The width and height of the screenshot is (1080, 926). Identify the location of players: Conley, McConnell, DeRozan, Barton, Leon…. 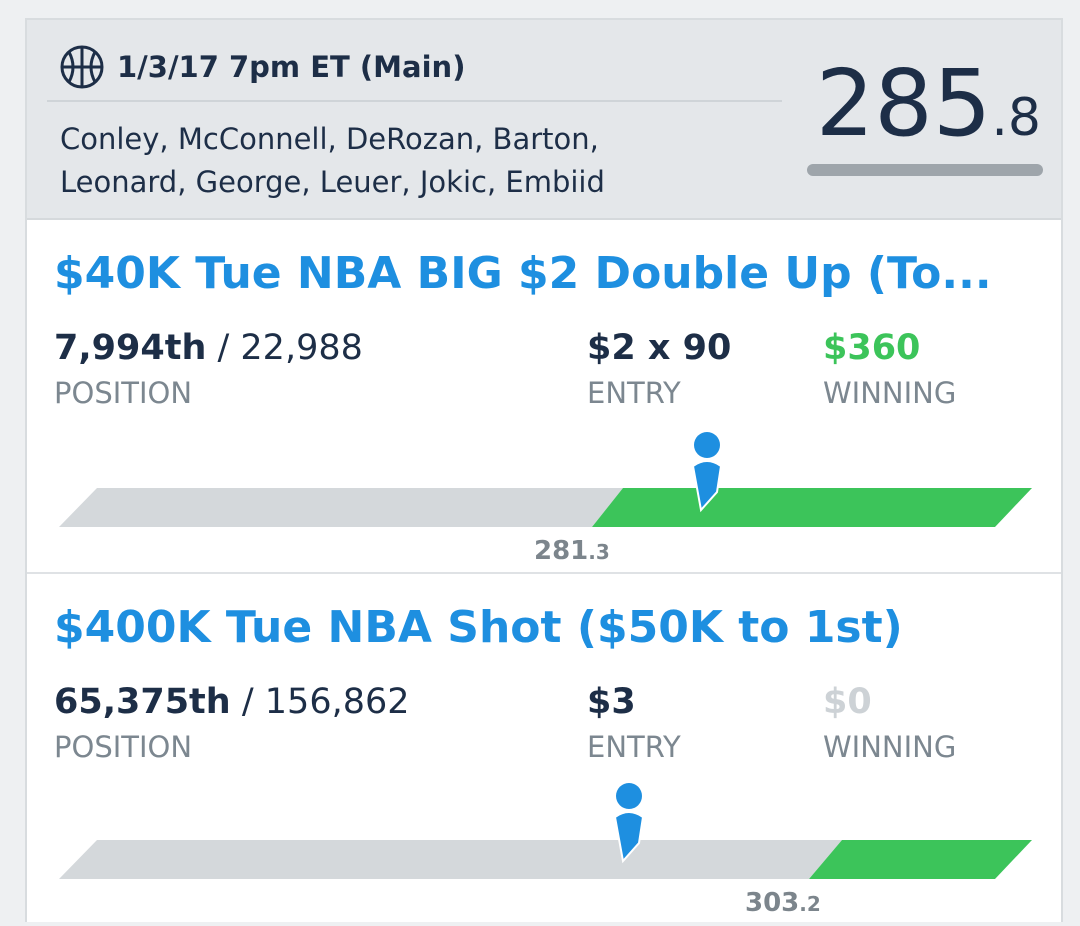
(332, 160).